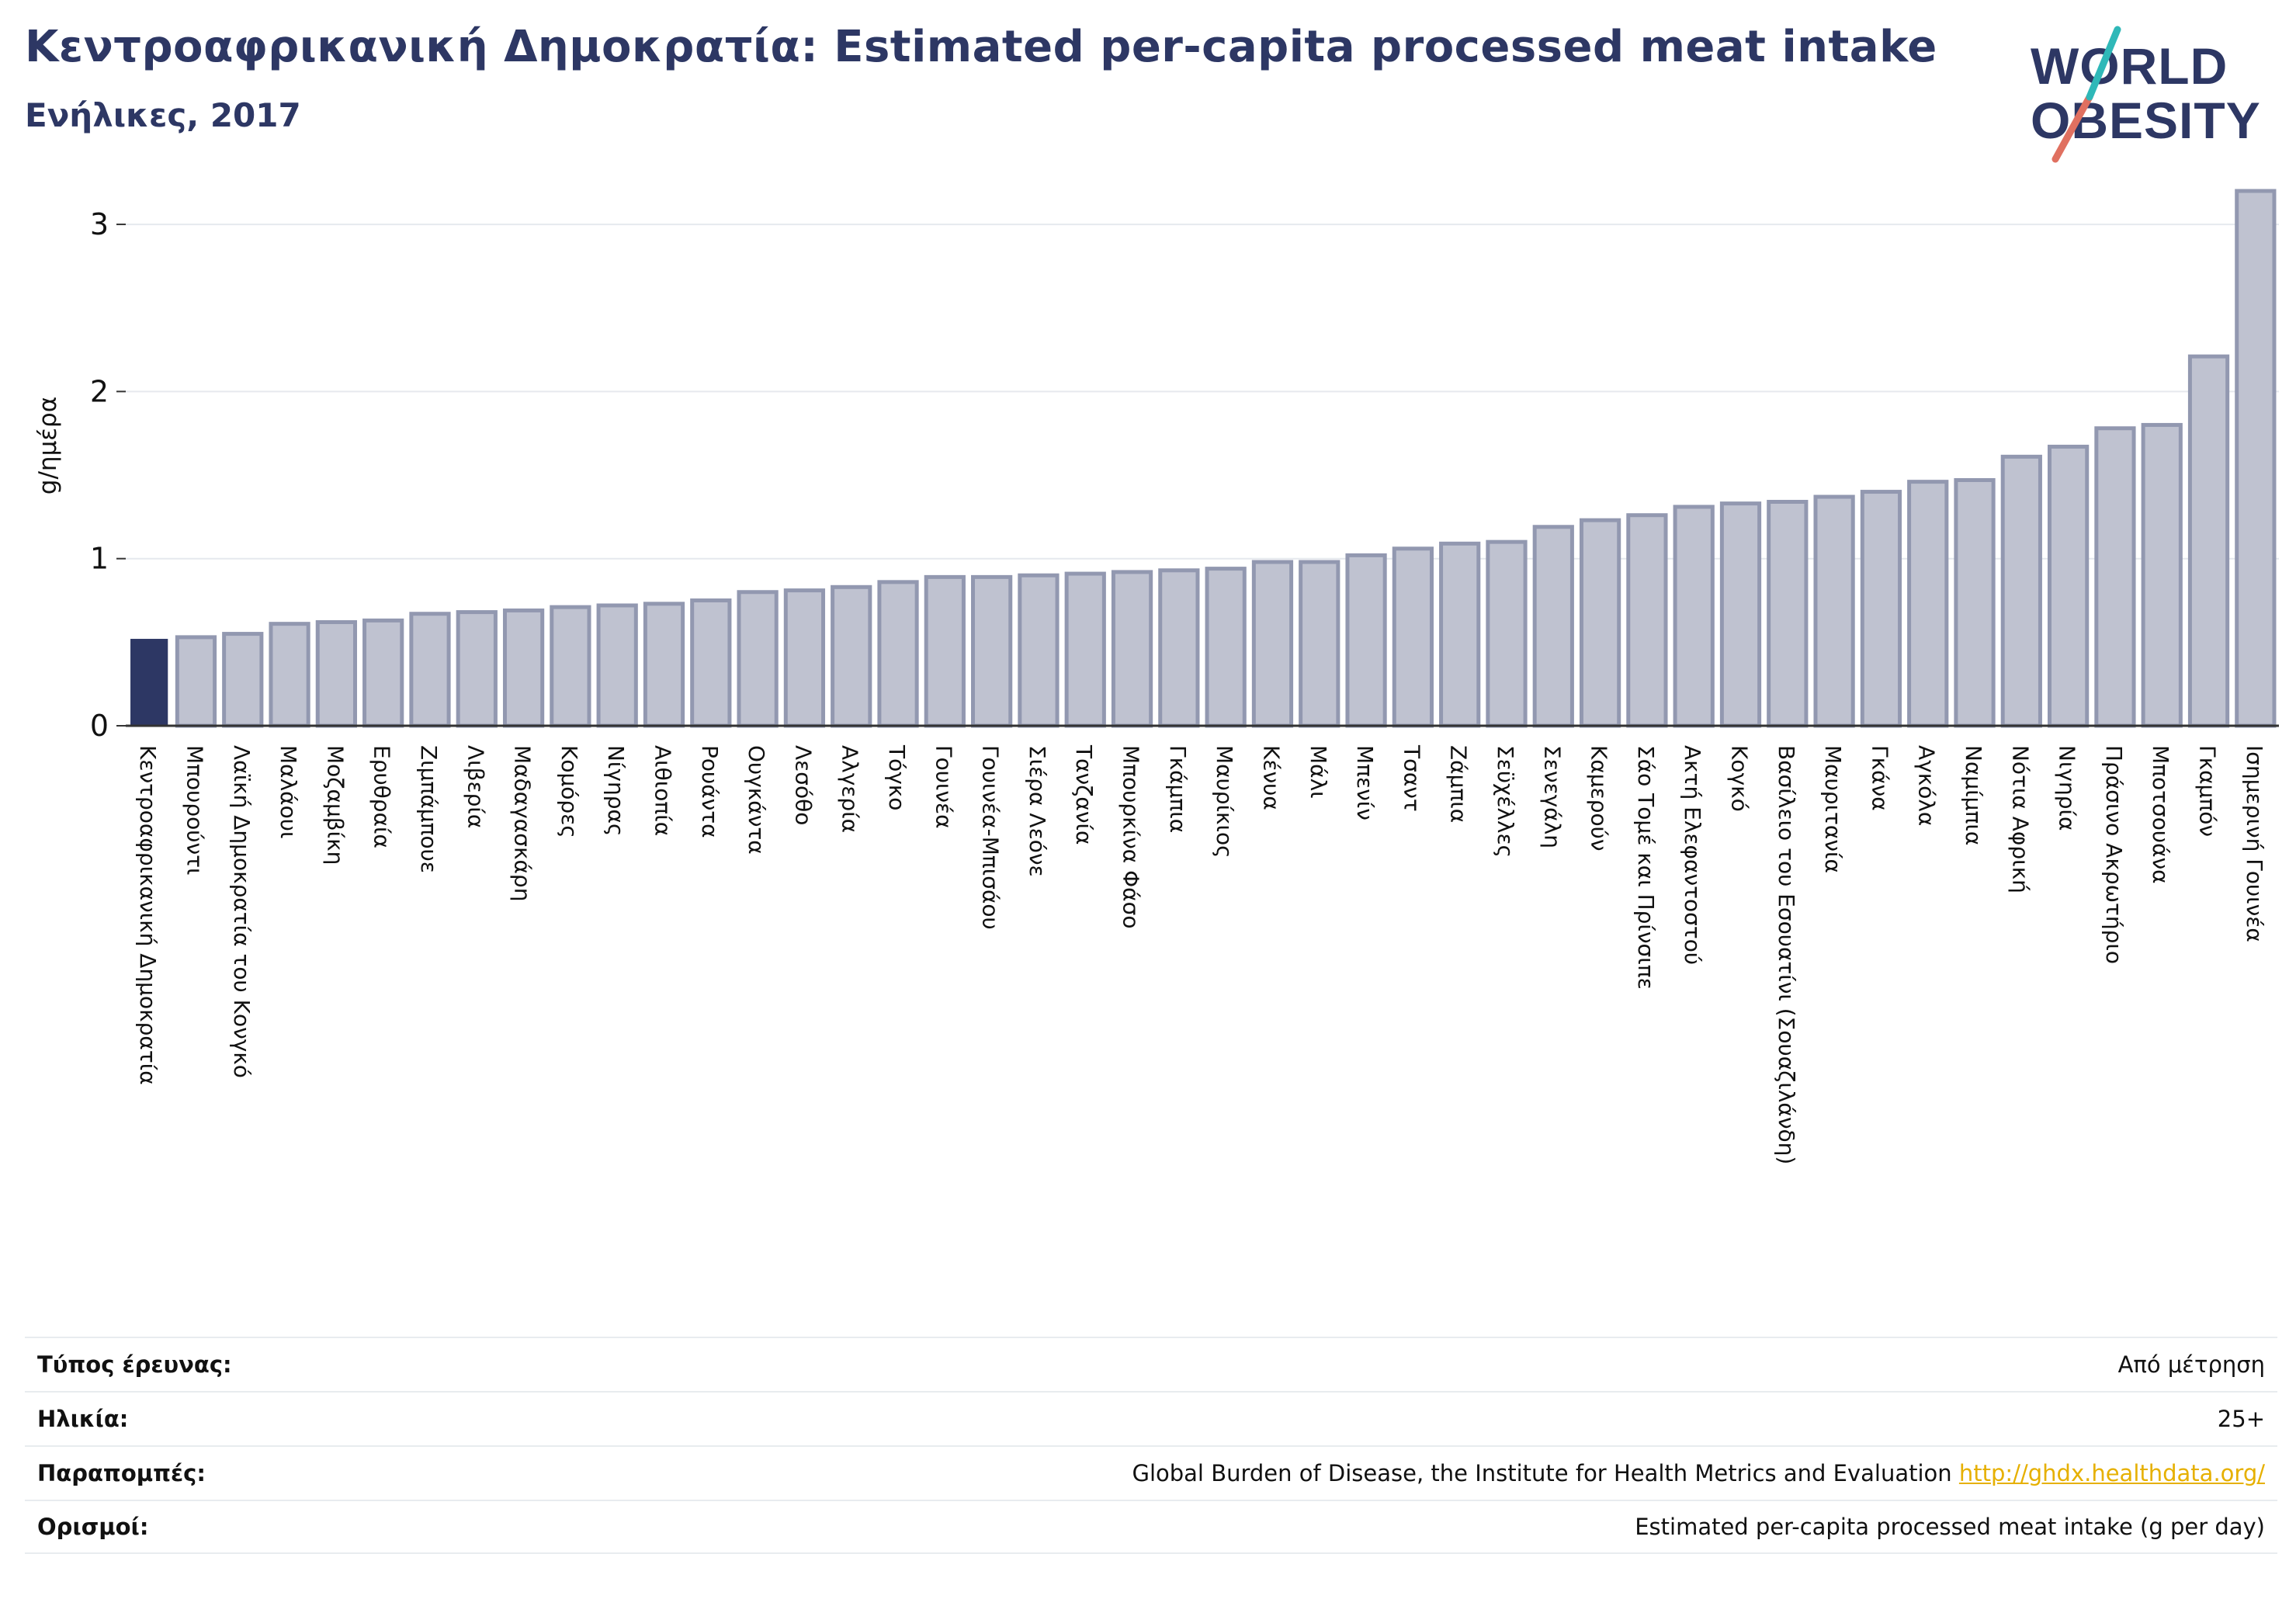 Image resolution: width=2296 pixels, height=1599 pixels. Describe the element at coordinates (2103, 63) in the screenshot. I see `logo-slash-upper` at that location.